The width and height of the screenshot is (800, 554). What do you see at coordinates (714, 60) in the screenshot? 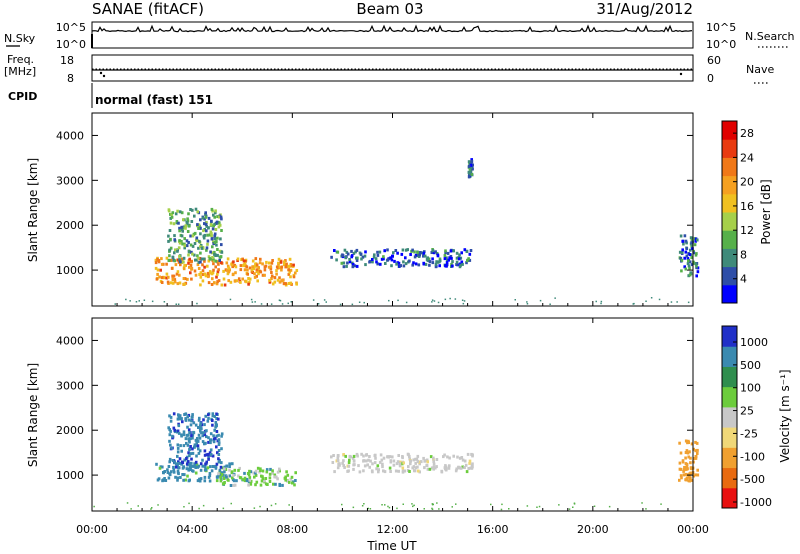
I see `nave-tick-top: 60` at bounding box center [714, 60].